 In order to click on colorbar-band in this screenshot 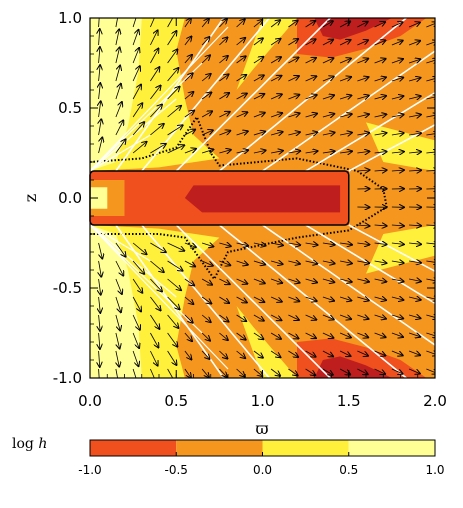, I will do `click(305, 448)`.